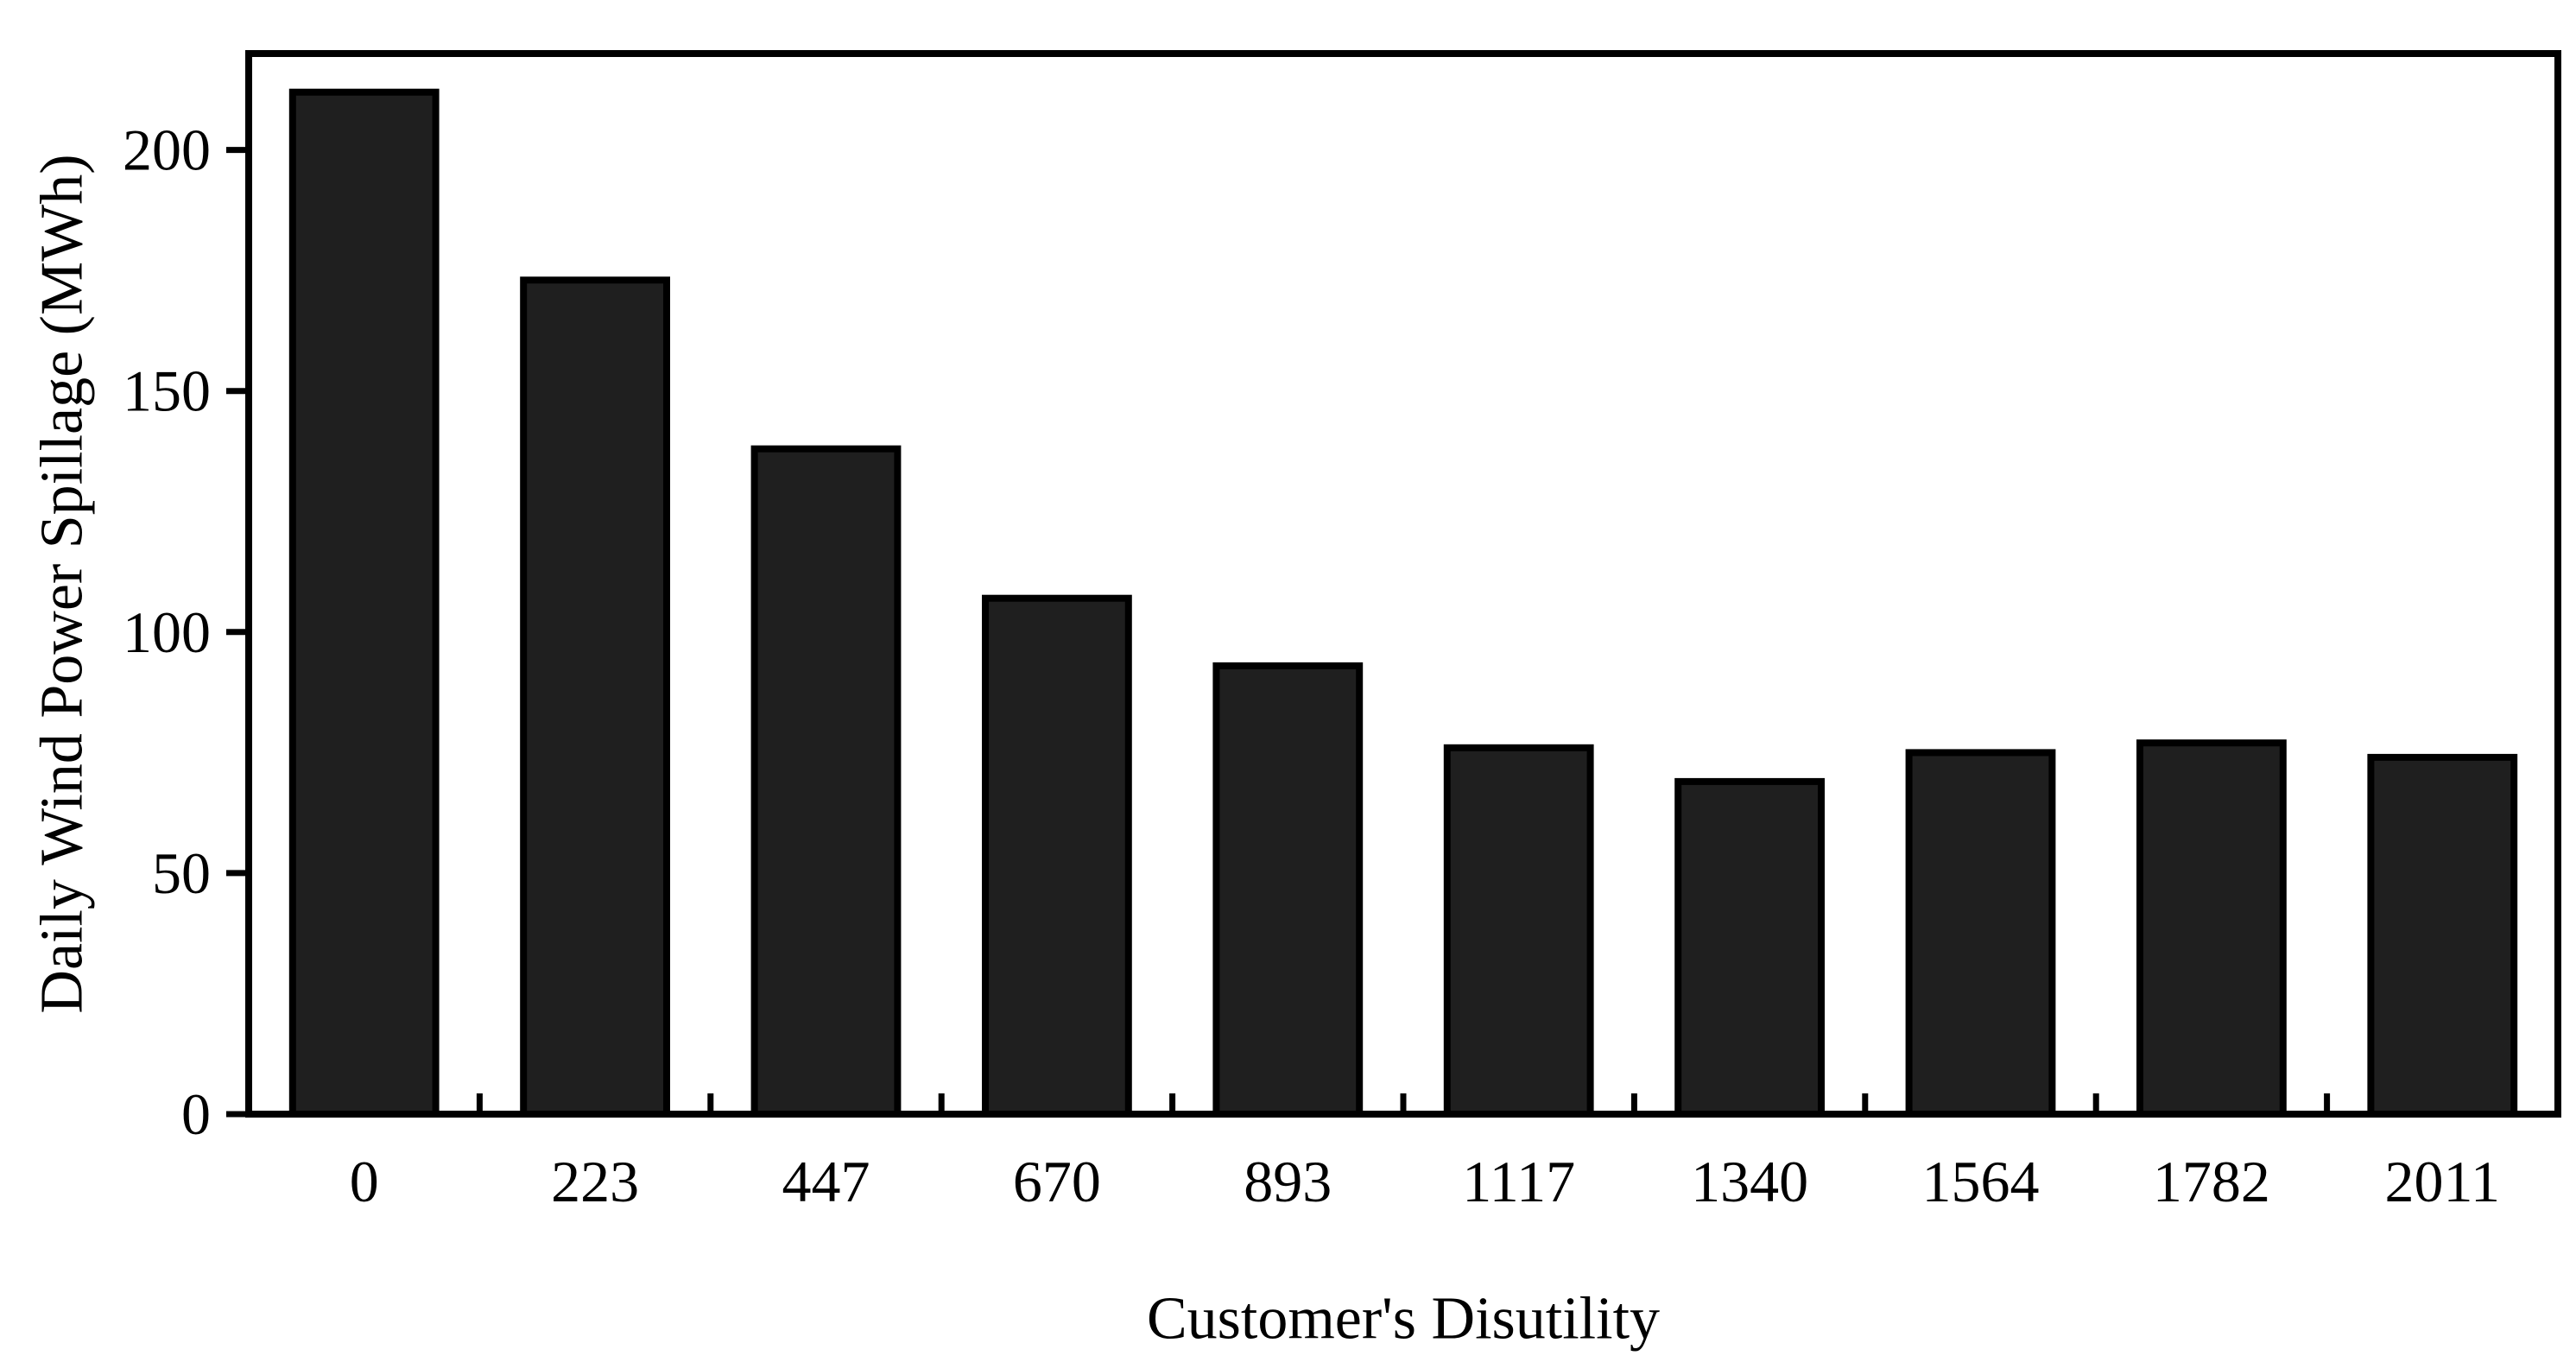 This screenshot has width=2576, height=1362. I want to click on bar-2011, so click(2442, 935).